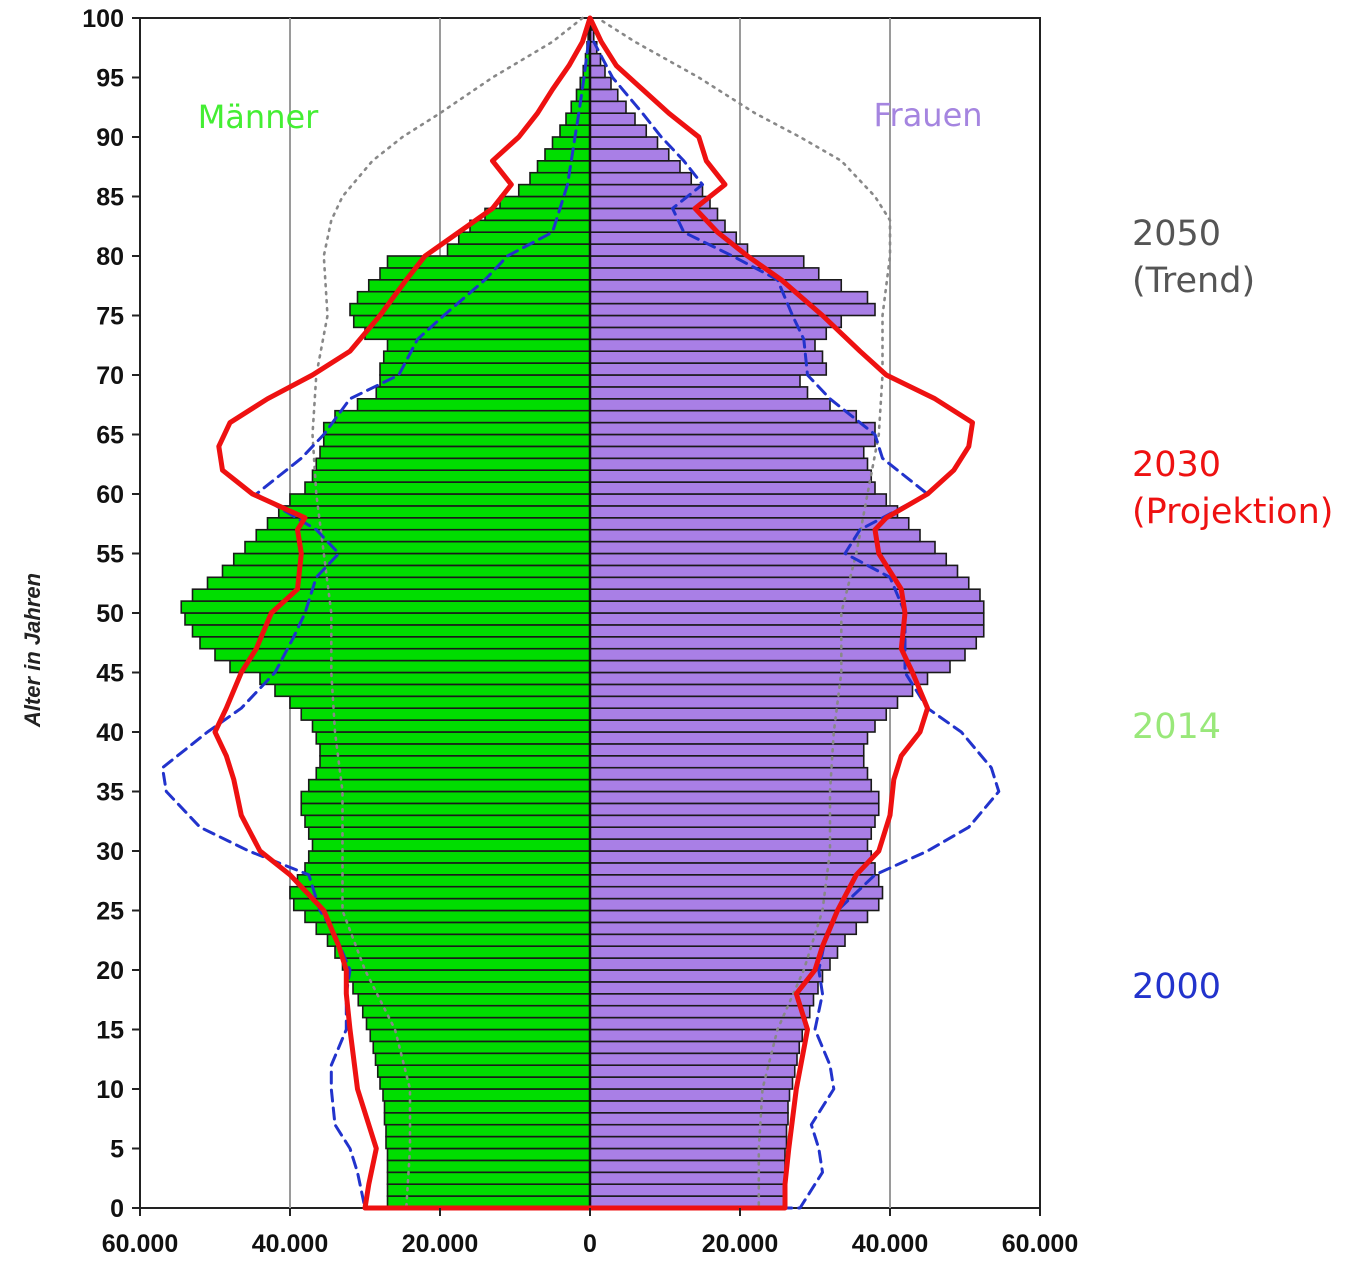 The height and width of the screenshot is (1264, 1368). What do you see at coordinates (117, 1209) in the screenshot?
I see `y-tick-label-0: 0` at bounding box center [117, 1209].